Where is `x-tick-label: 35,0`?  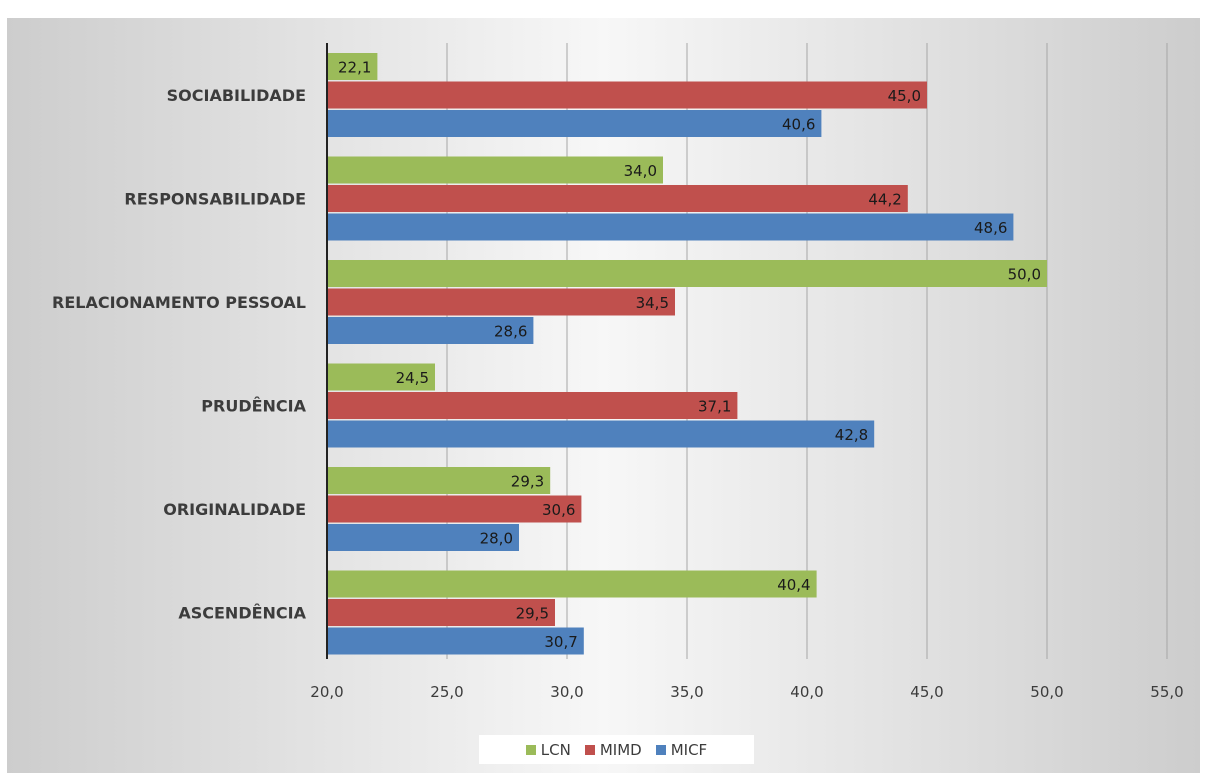
x-tick-label: 35,0 is located at coordinates (686, 692).